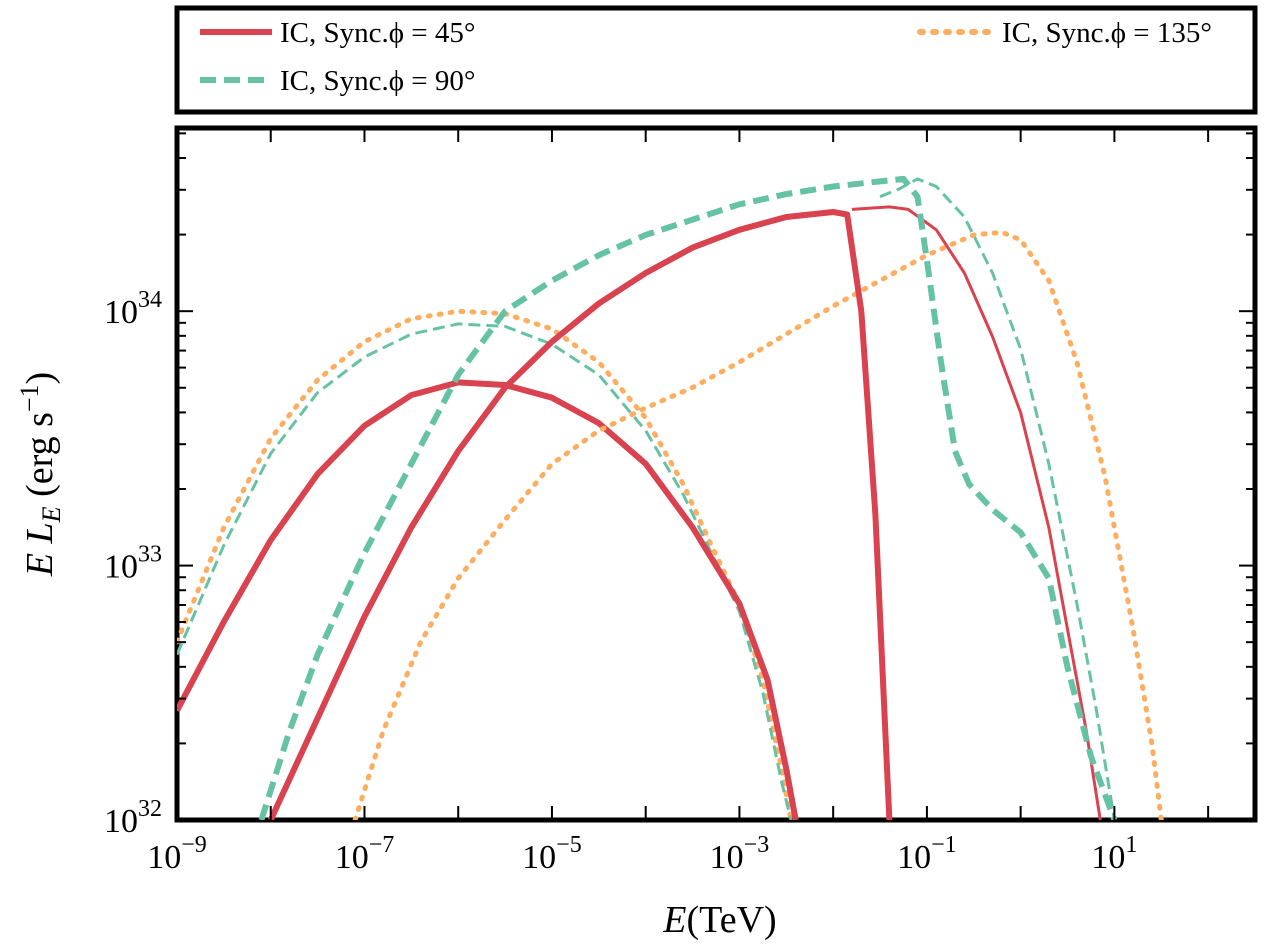  Describe the element at coordinates (365, 854) in the screenshot. I see `x-tick-label-1: 10⁻⁷` at that location.